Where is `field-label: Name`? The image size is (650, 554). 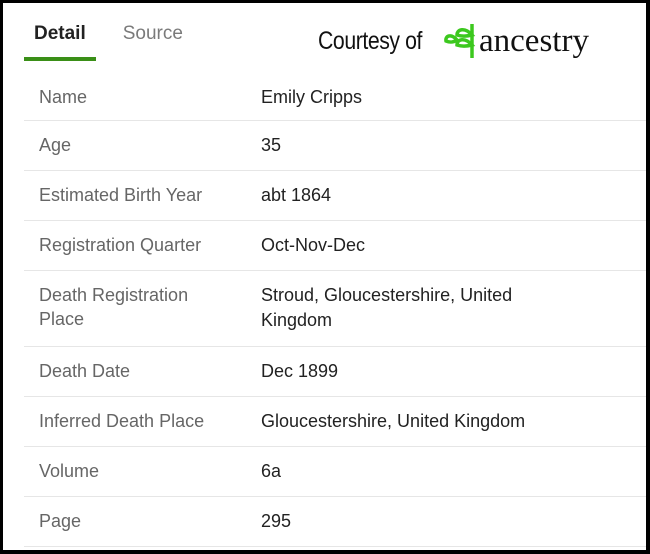
field-label: Name is located at coordinates (63, 97).